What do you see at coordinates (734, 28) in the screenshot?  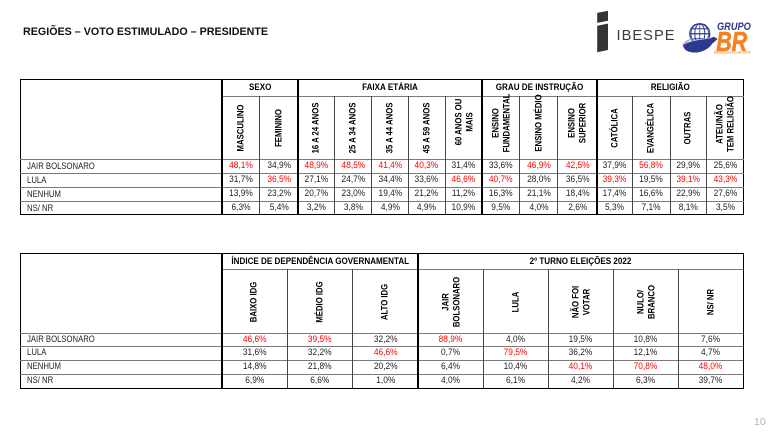 I see `svg-text: GRUPO` at bounding box center [734, 28].